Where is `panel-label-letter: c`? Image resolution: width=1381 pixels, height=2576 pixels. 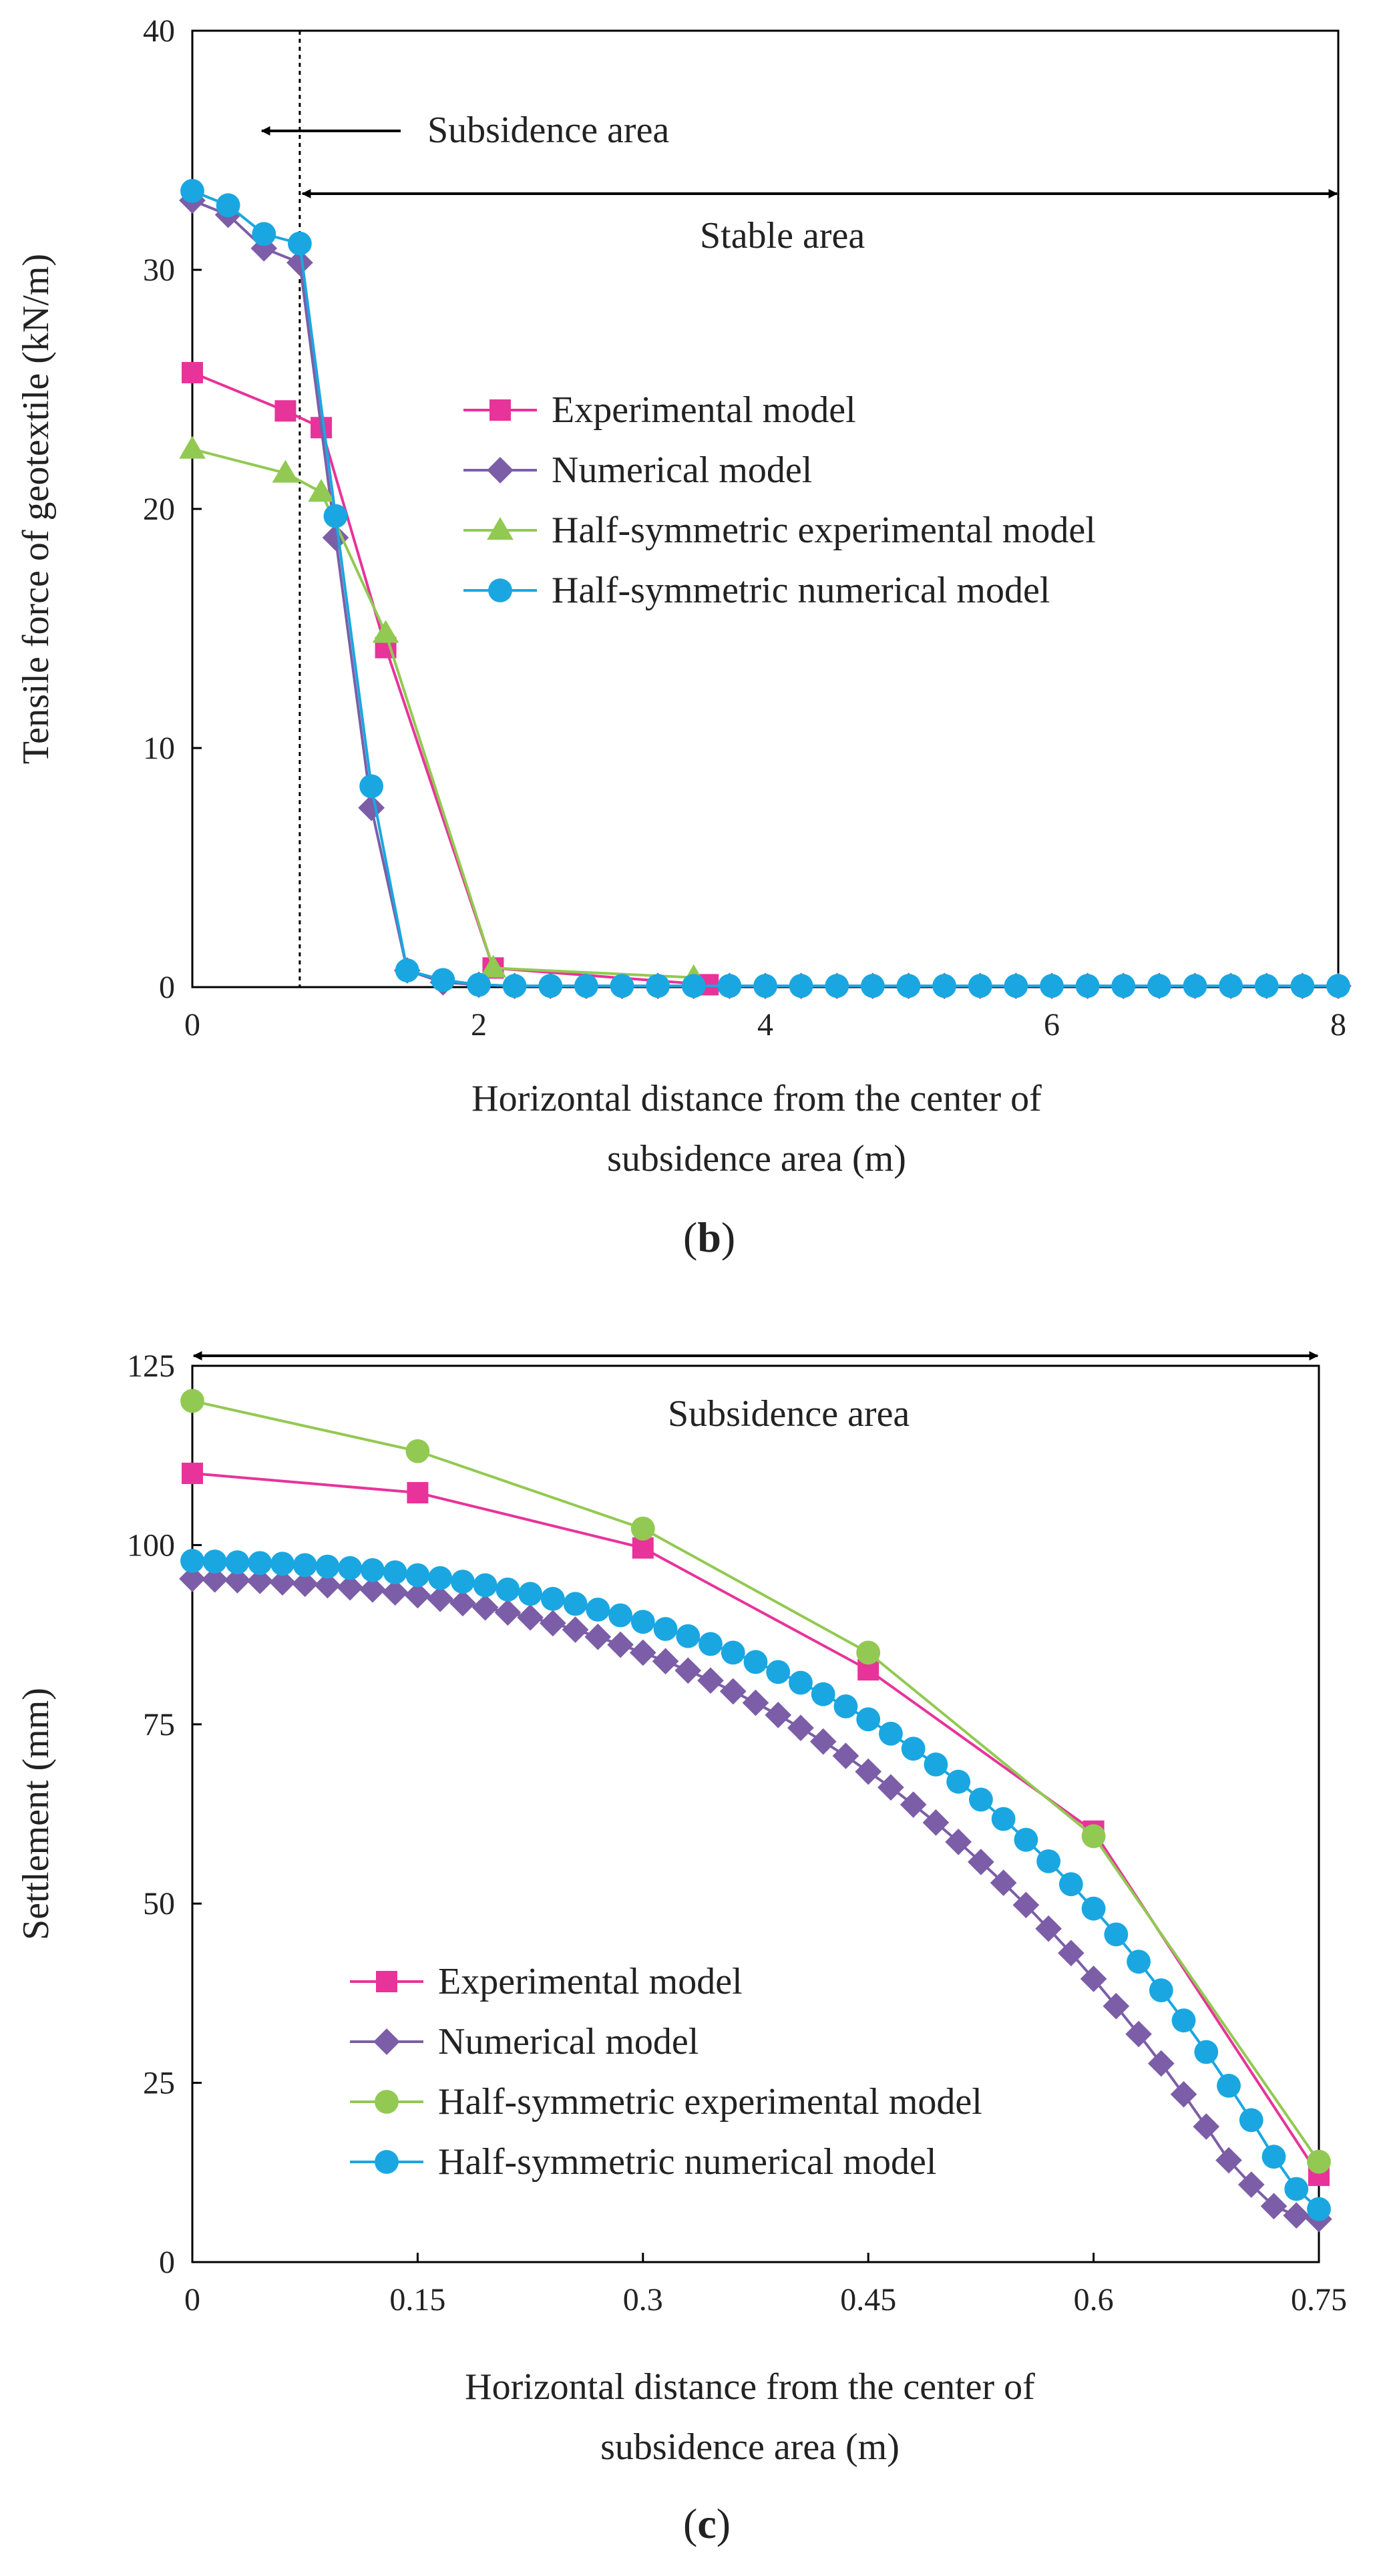 panel-label-letter: c is located at coordinates (706, 2523).